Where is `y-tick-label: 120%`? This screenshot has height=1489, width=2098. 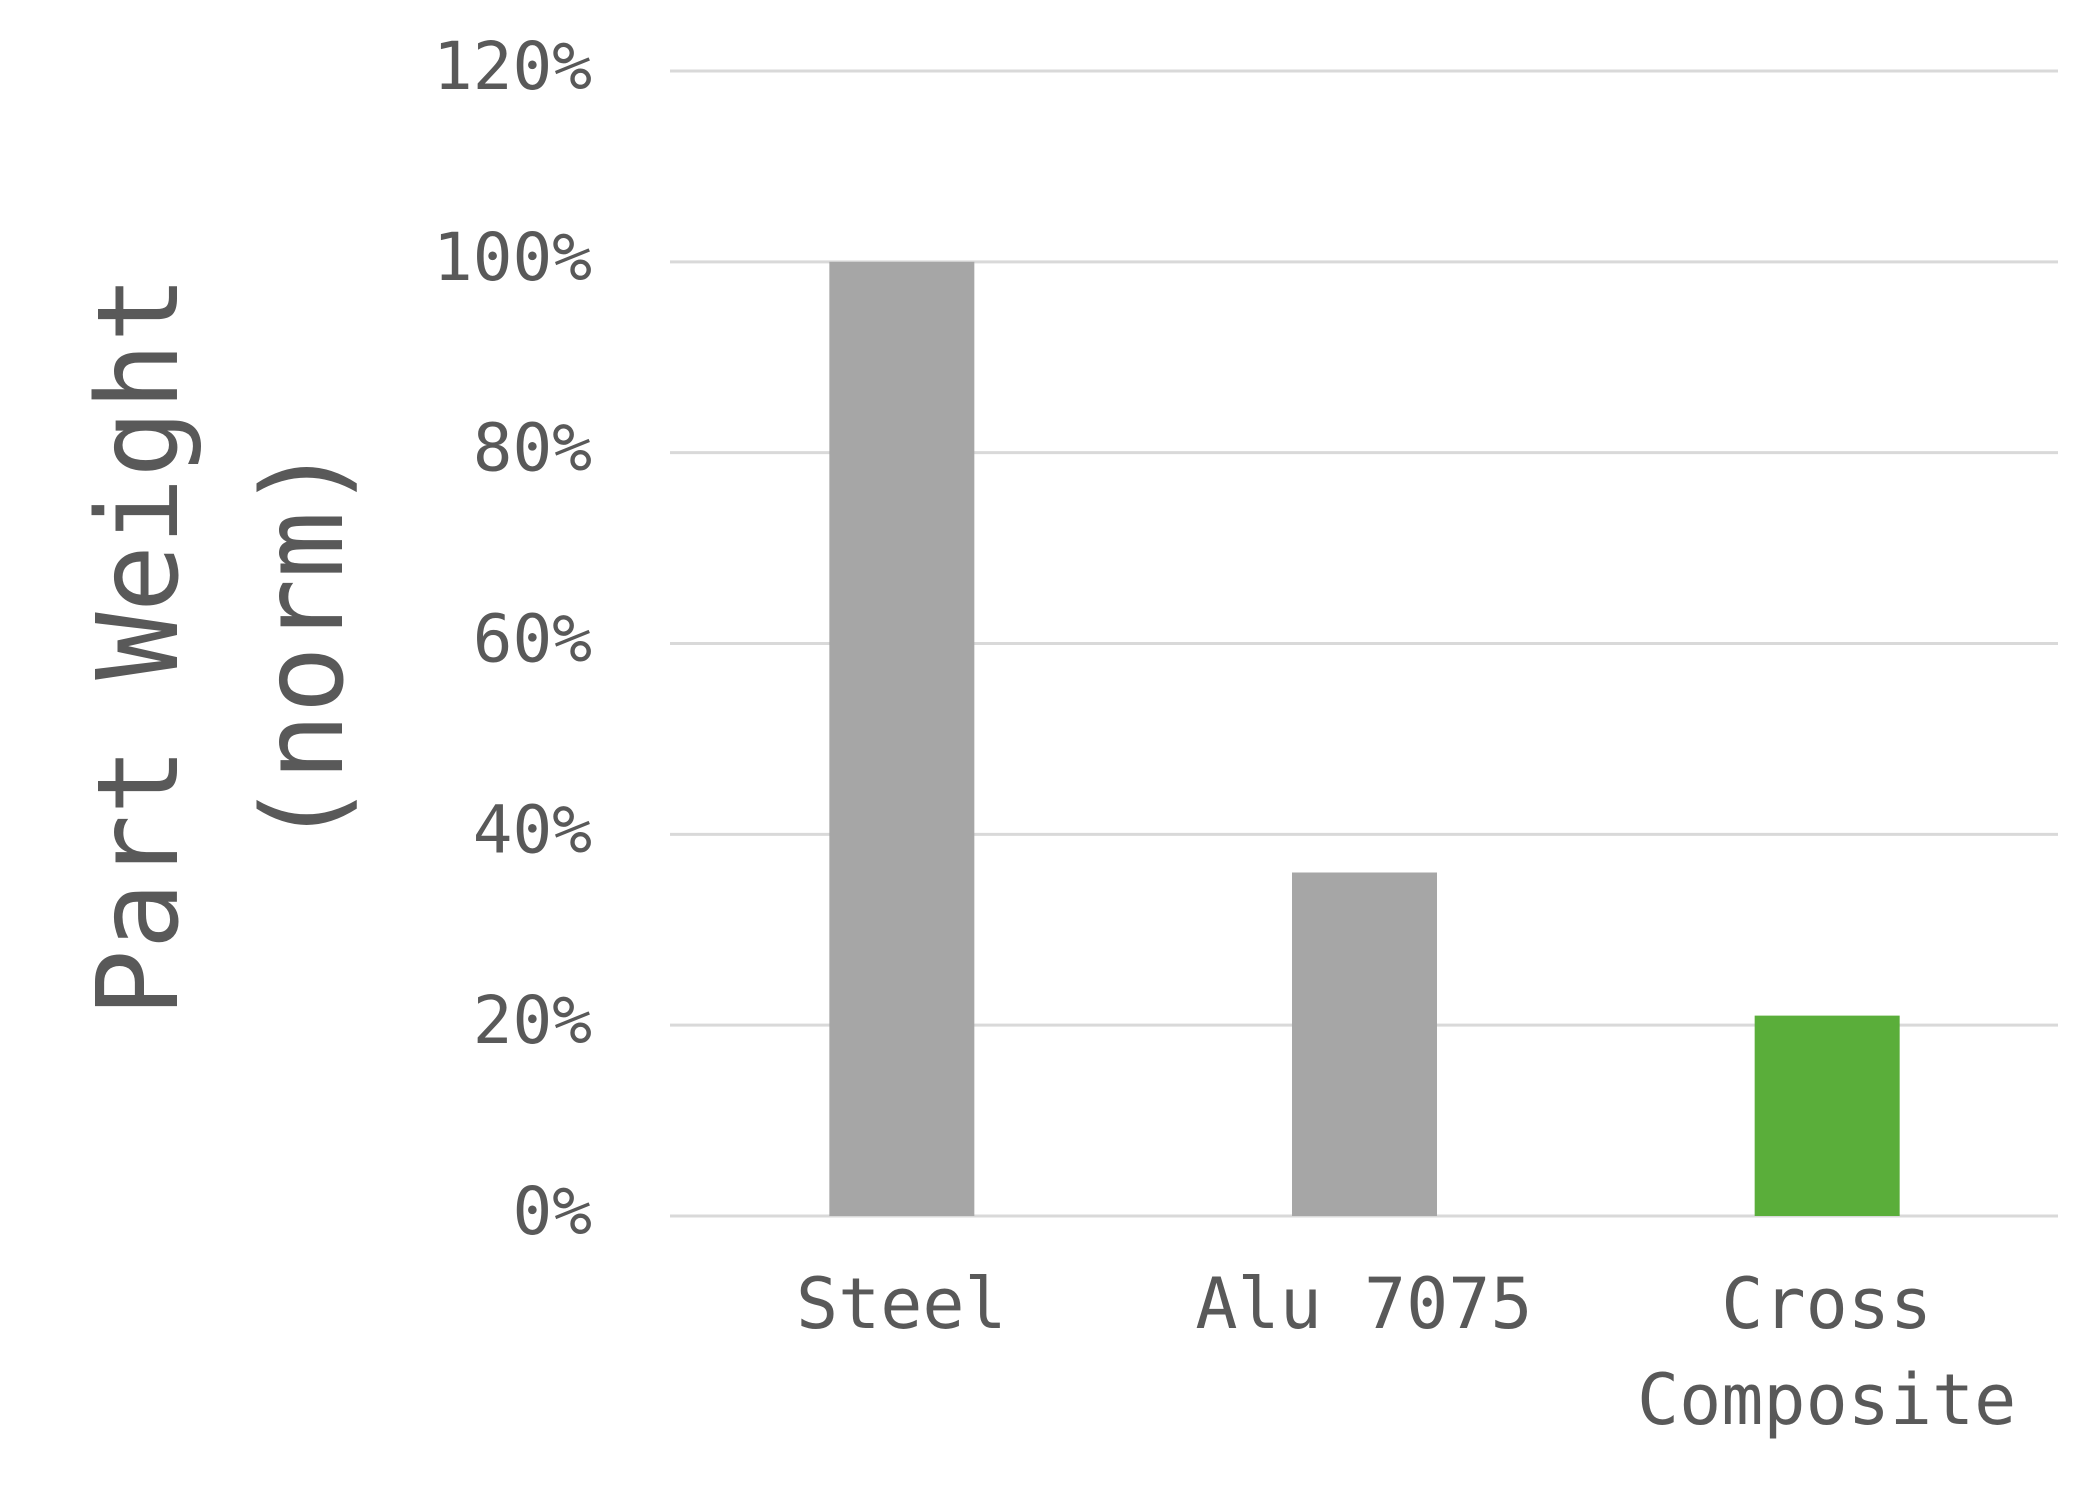 y-tick-label: 120% is located at coordinates (512, 66).